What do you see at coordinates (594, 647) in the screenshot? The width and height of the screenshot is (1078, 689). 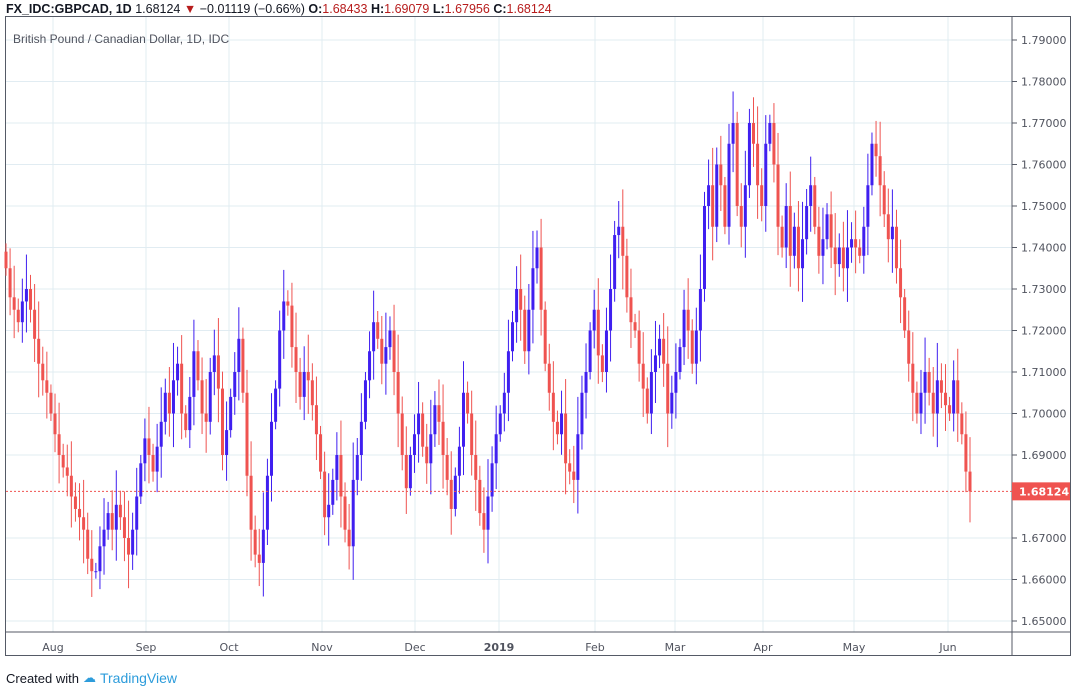 I see `x-tick-label: Feb` at bounding box center [594, 647].